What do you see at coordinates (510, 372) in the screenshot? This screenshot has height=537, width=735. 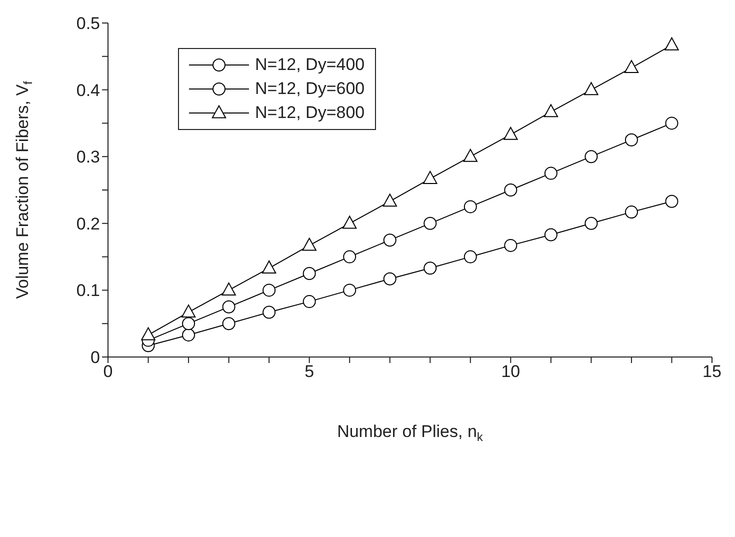 I see `x-tick-label: 10` at bounding box center [510, 372].